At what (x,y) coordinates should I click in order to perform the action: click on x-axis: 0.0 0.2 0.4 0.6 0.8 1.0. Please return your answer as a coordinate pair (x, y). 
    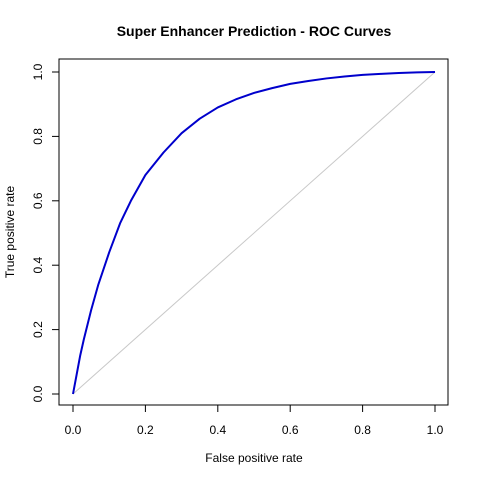
    Looking at the image, I should click on (254, 420).